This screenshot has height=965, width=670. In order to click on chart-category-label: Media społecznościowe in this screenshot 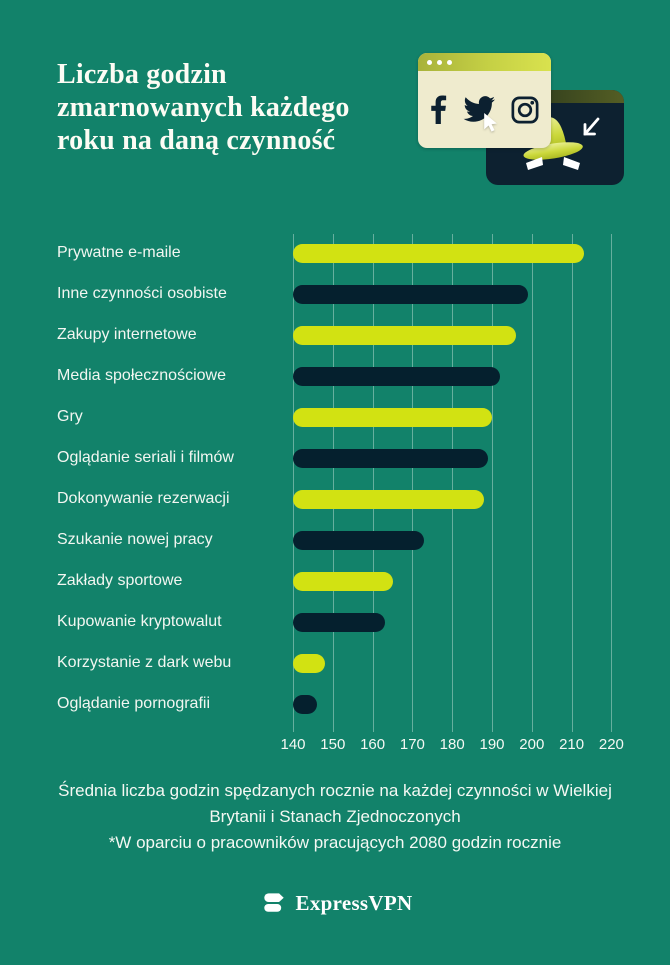, I will do `click(141, 375)`.